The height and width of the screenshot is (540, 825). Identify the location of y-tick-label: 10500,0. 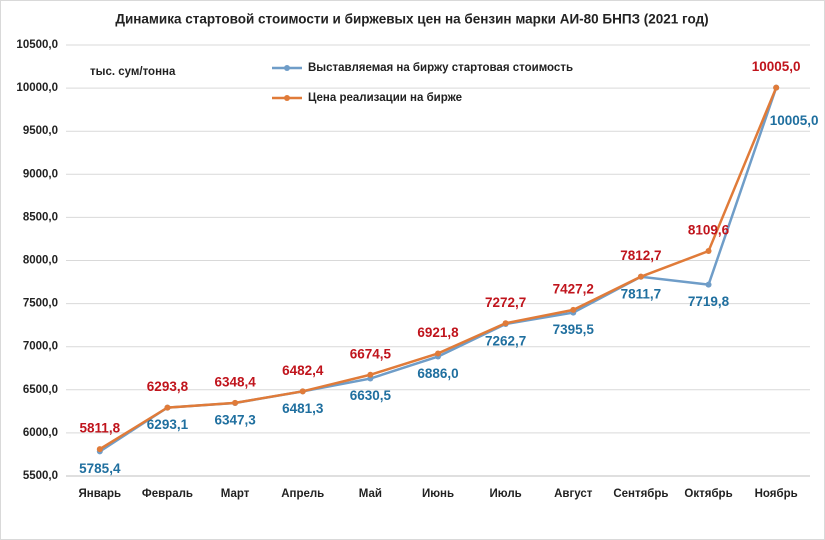
(37, 45).